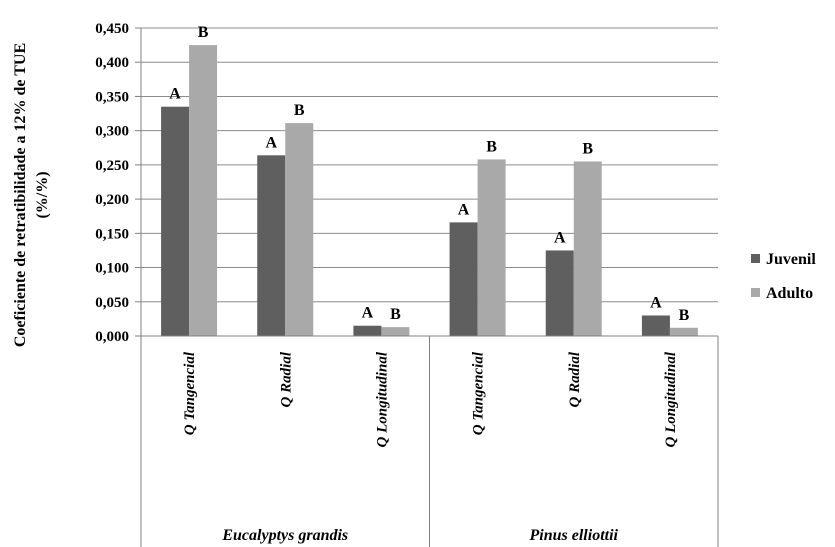 Image resolution: width=835 pixels, height=547 pixels. What do you see at coordinates (112, 132) in the screenshot?
I see `y-tick-label: 0,300` at bounding box center [112, 132].